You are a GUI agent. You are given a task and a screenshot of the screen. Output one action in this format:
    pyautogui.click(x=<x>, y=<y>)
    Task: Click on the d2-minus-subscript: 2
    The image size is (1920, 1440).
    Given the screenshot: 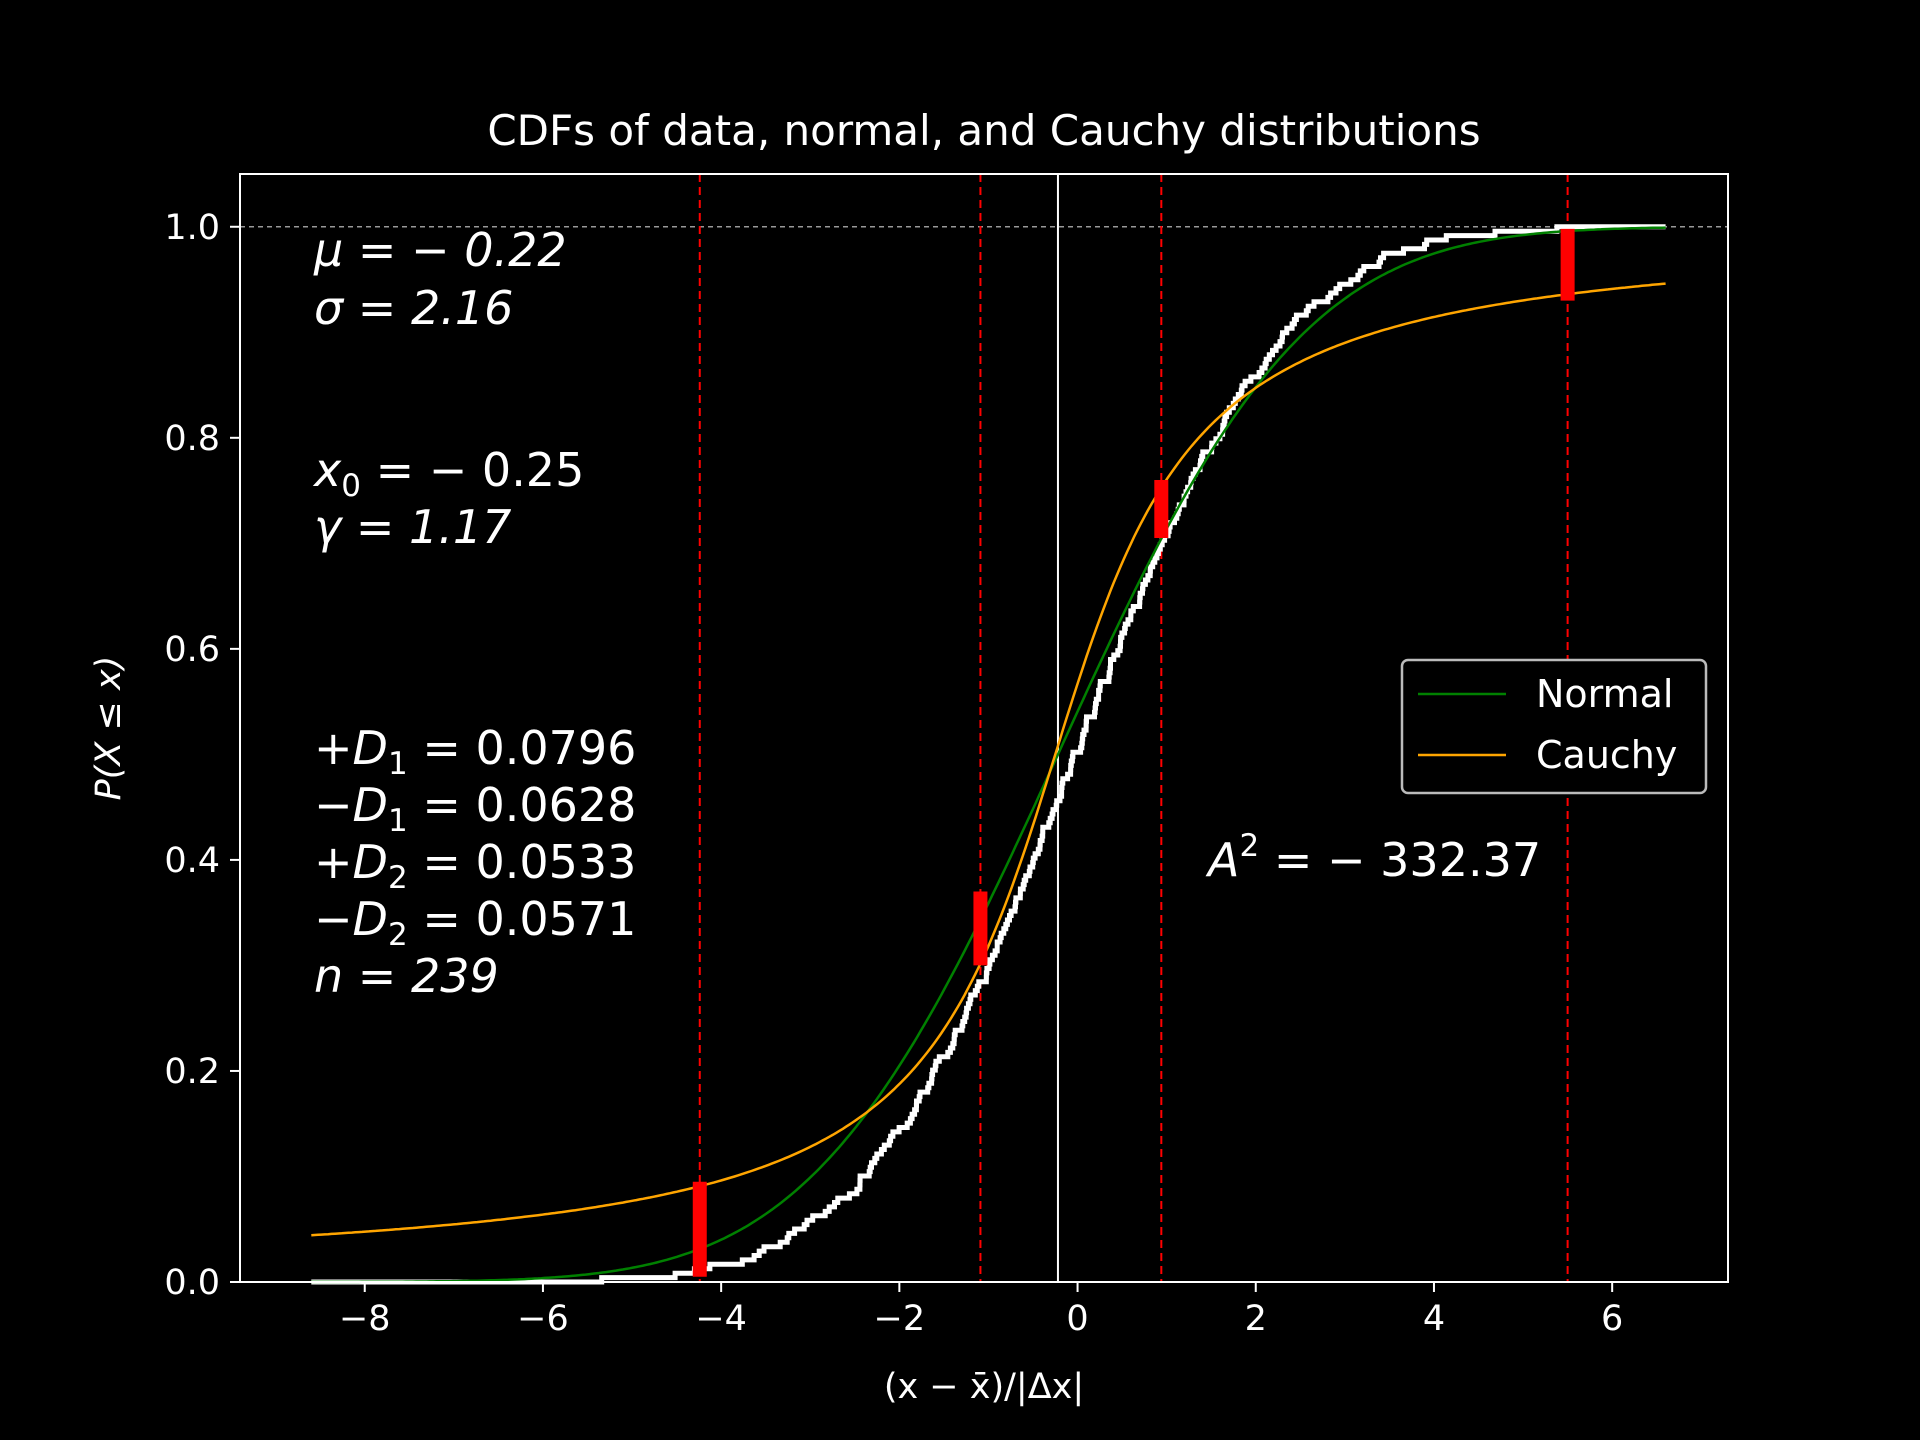 What is the action you would take?
    pyautogui.click(x=398, y=935)
    